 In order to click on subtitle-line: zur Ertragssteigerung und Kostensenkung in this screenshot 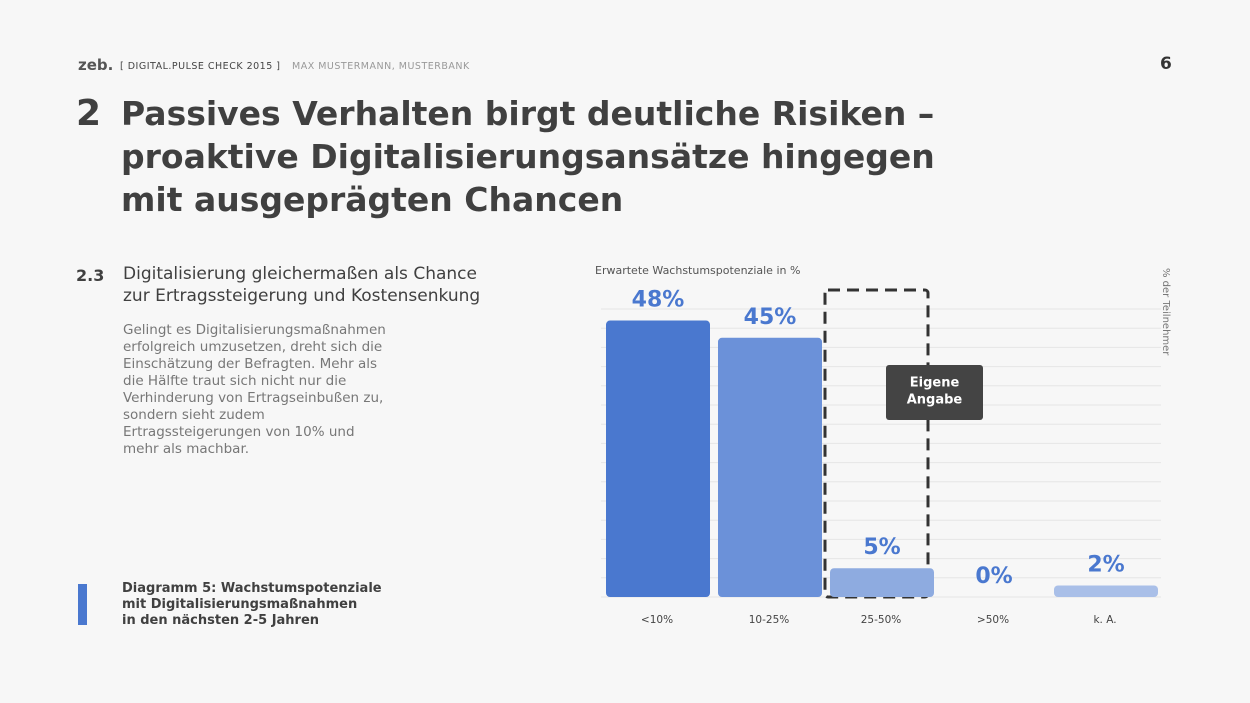, I will do `click(302, 296)`.